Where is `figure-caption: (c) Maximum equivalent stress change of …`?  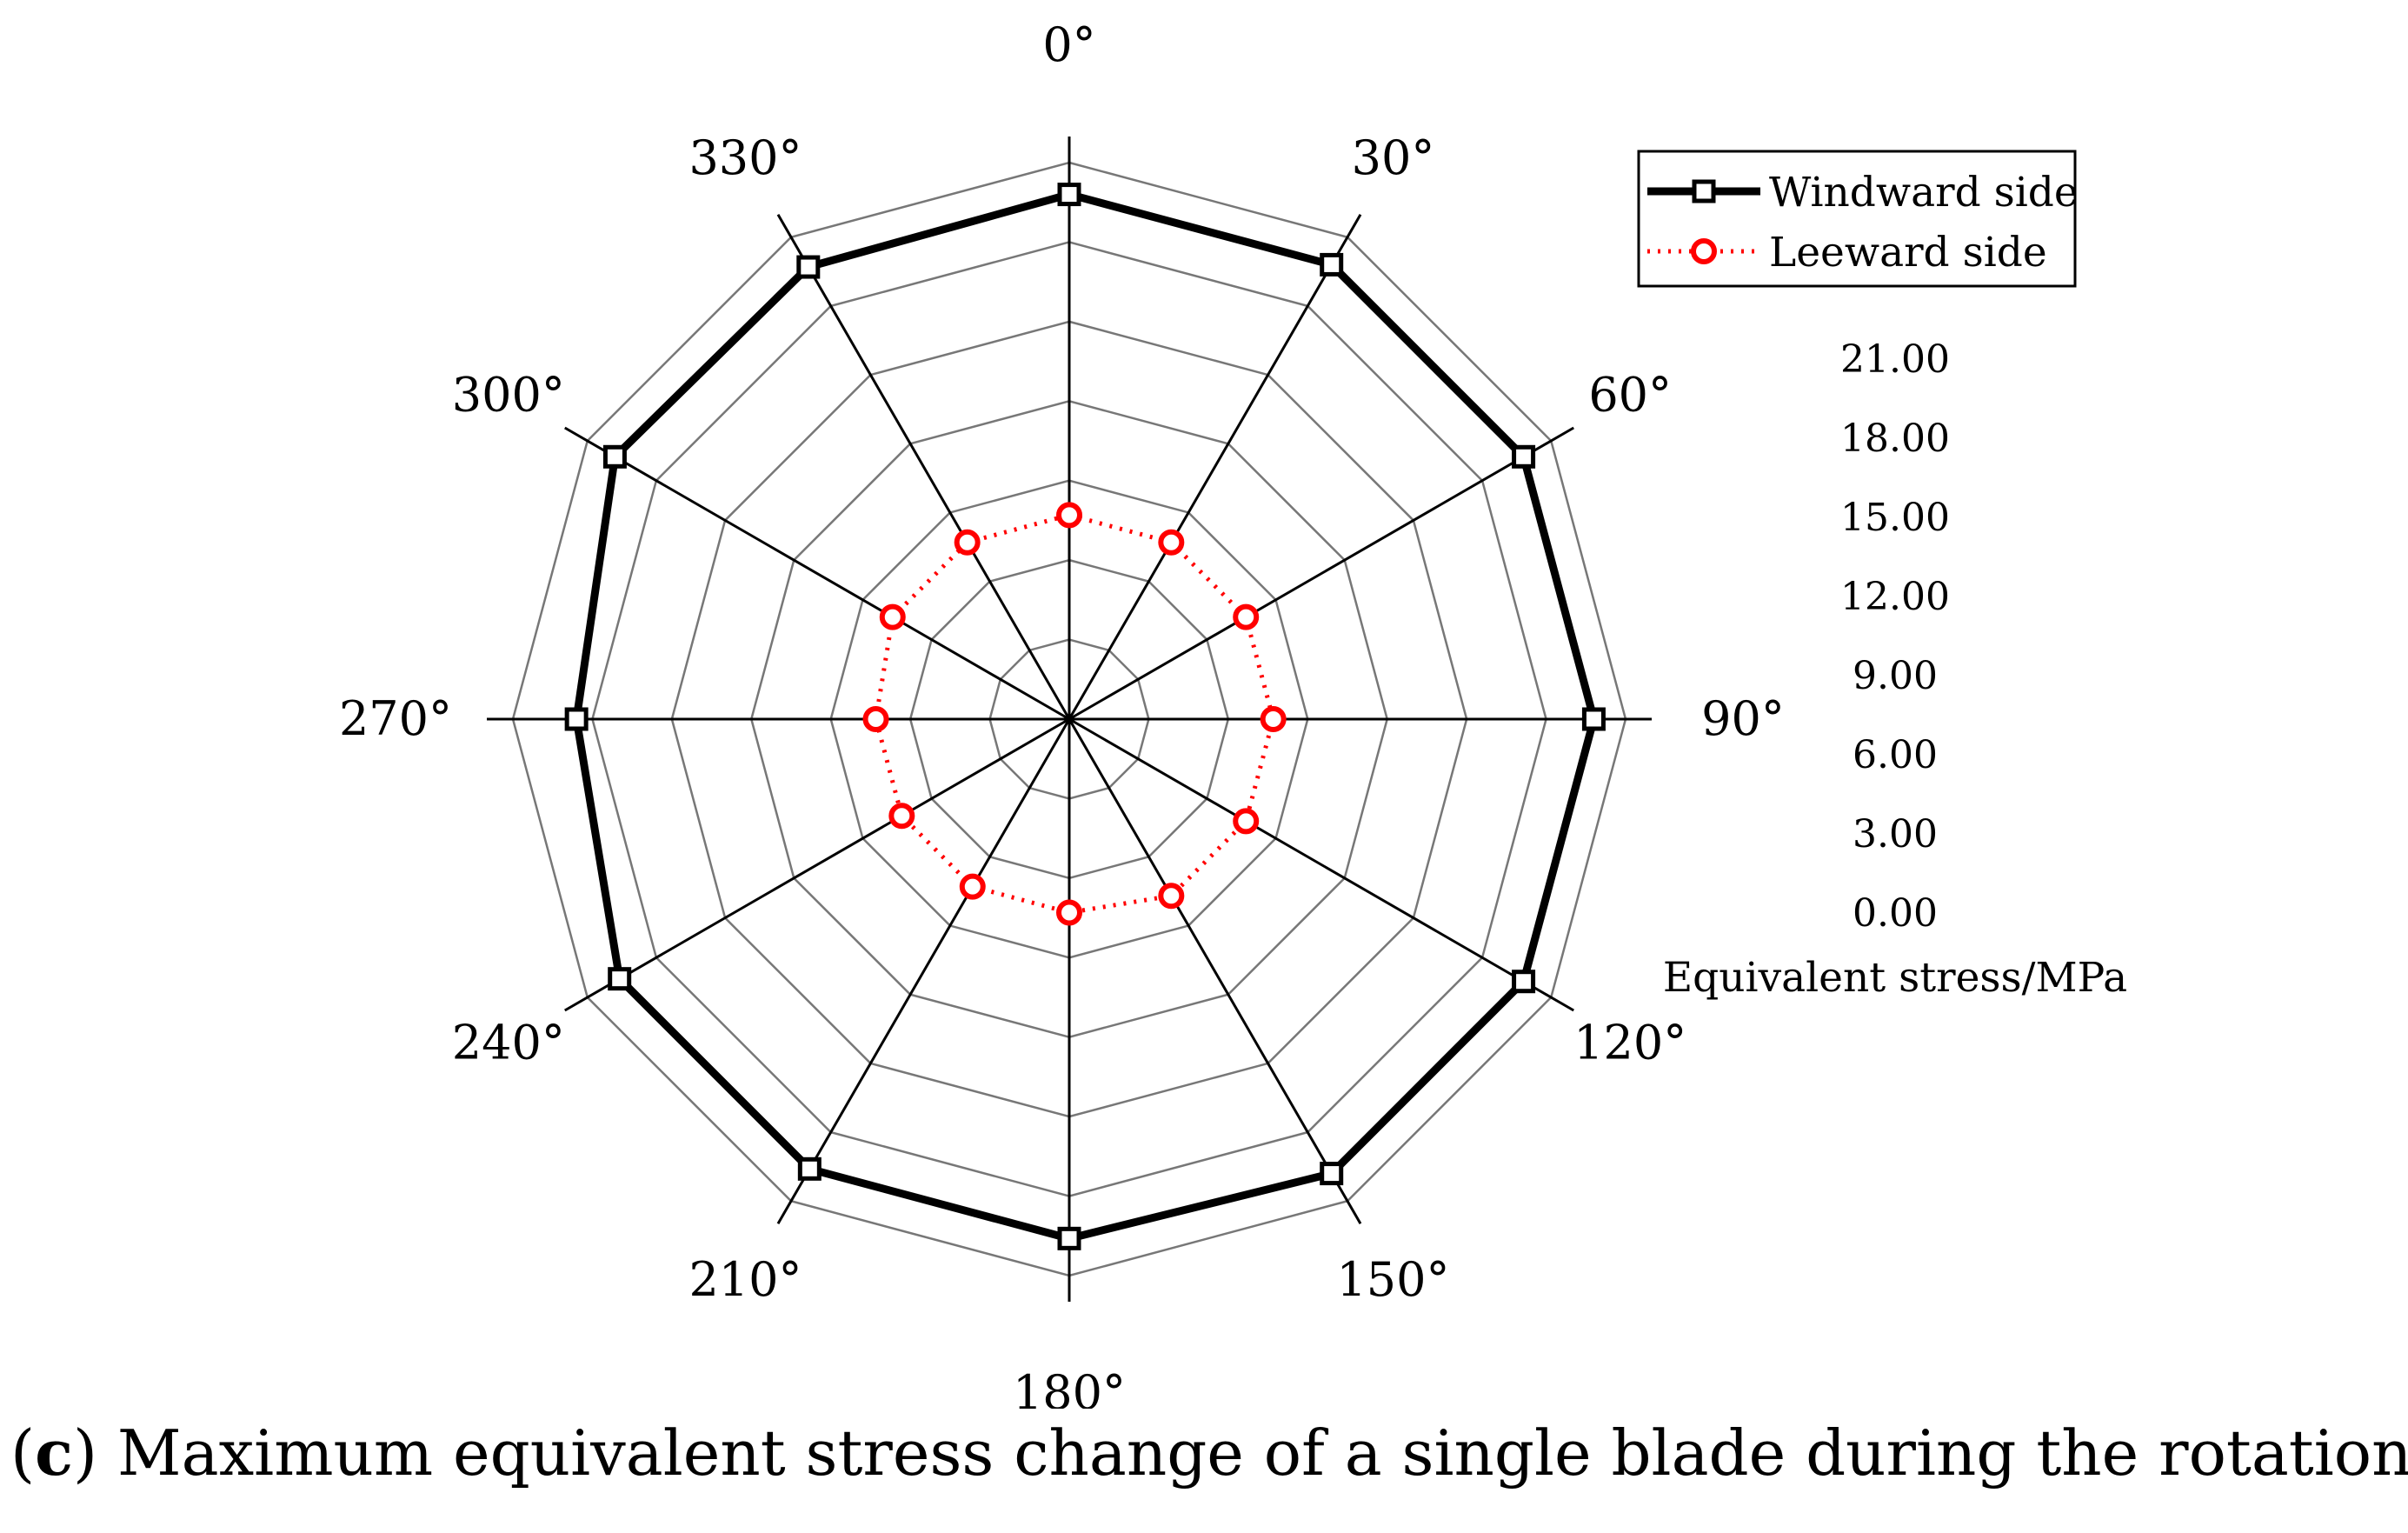 figure-caption: (c) Maximum equivalent stress change of … is located at coordinates (1209, 1453).